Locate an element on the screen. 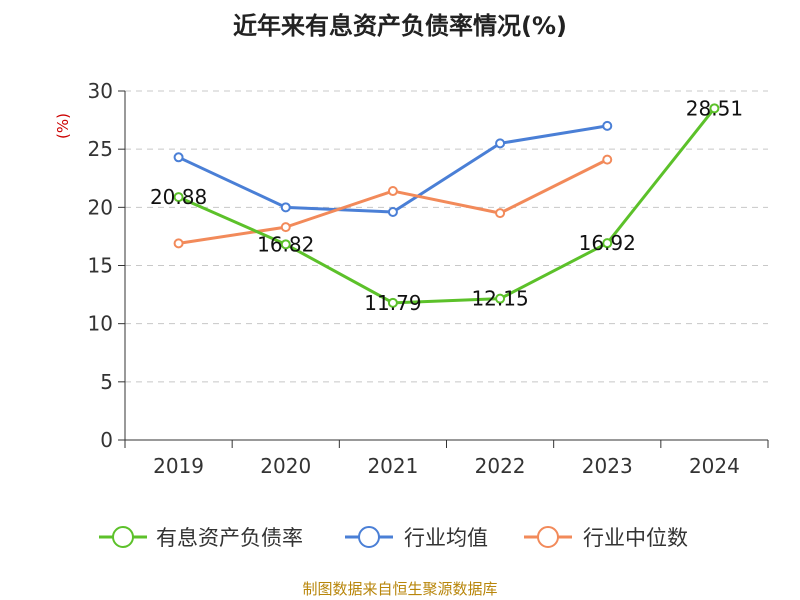  legend-item-1: 行业均值 is located at coordinates (416, 538).